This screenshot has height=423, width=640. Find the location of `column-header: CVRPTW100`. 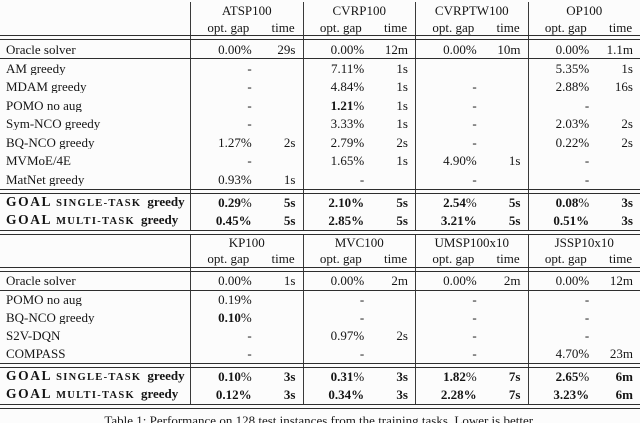

column-header: CVRPTW100 is located at coordinates (471, 10).